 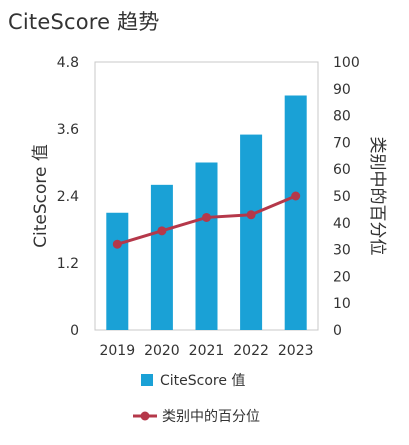 I want to click on legend-bar-label: CiteScore 值, so click(x=202, y=381).